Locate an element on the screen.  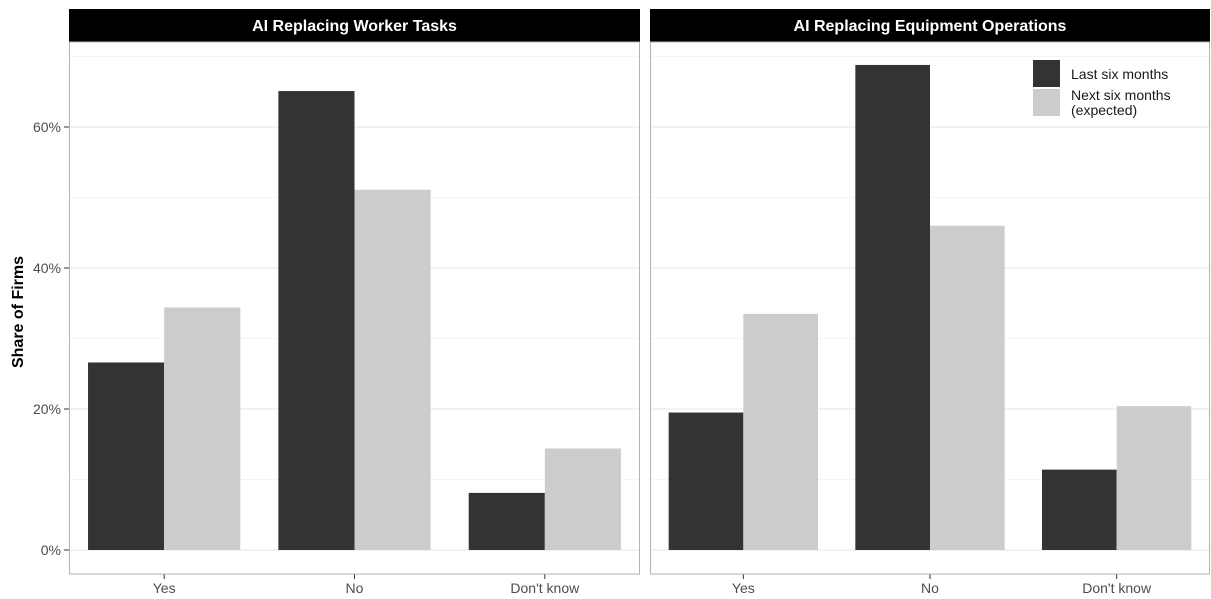
legend-key-last-six-months is located at coordinates (1046, 73).